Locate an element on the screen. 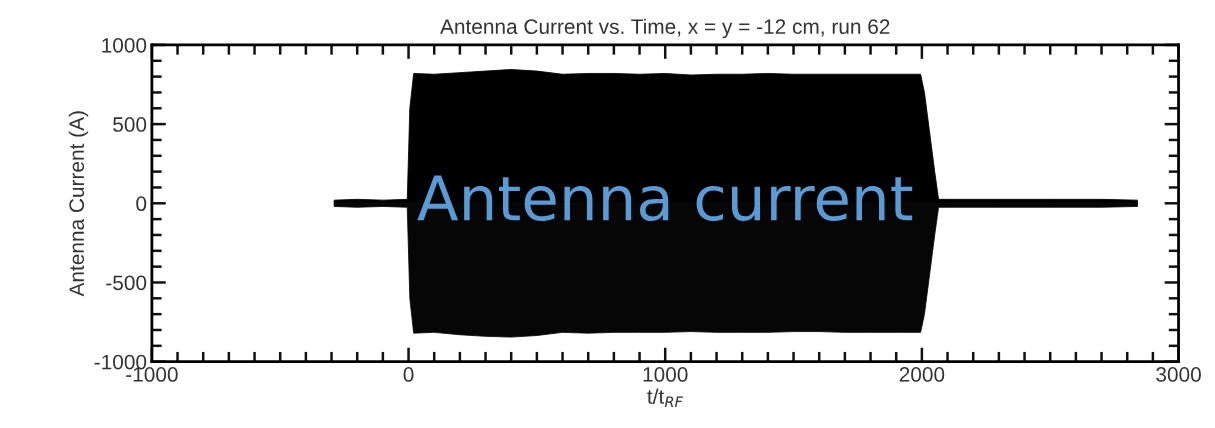 The width and height of the screenshot is (1215, 428). y-axis-title: Antenna Current (A) is located at coordinates (78, 204).